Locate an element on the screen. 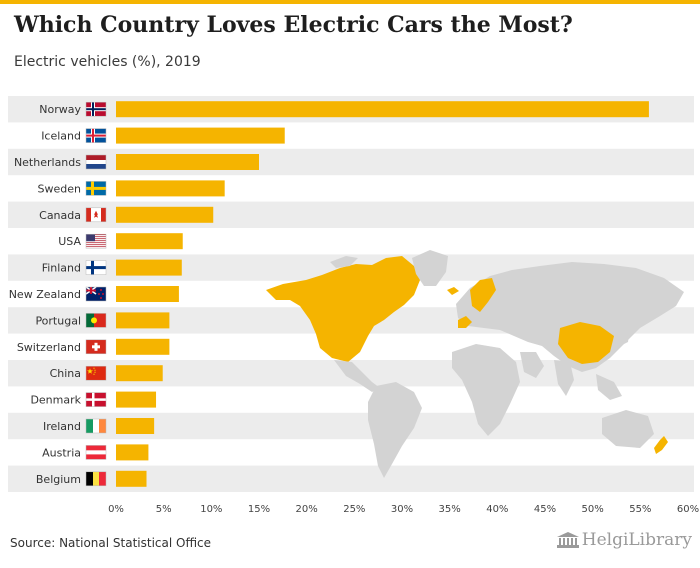 The width and height of the screenshot is (700, 568). map-new-zealand is located at coordinates (661, 445).